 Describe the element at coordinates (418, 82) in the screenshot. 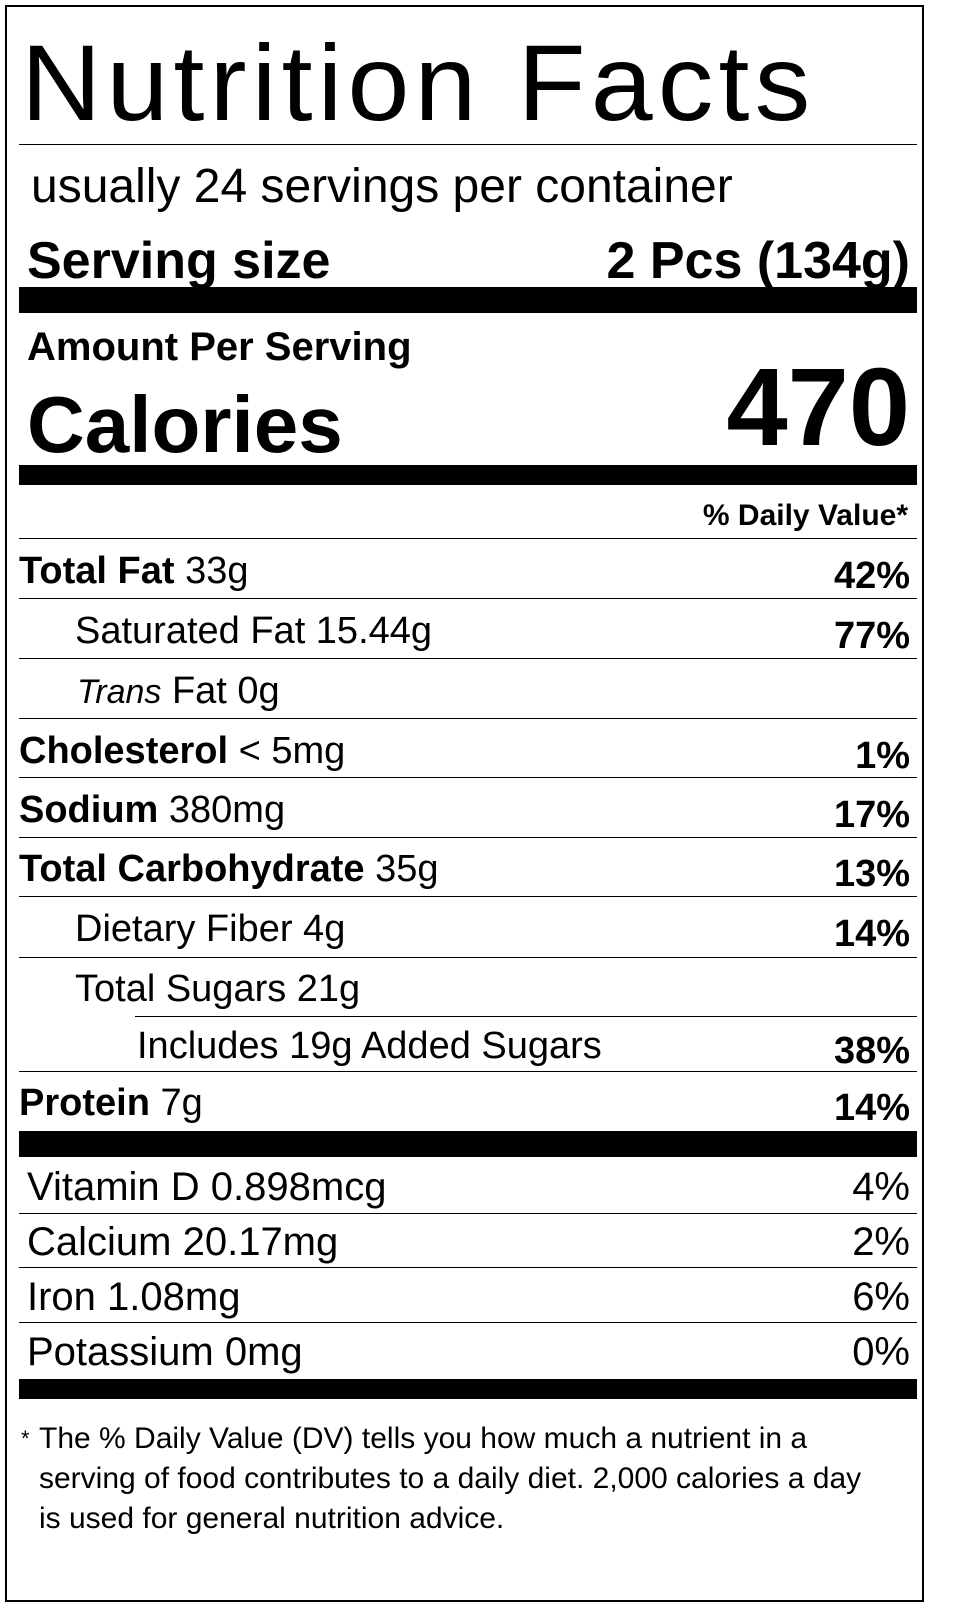

I see `label-title: Nutrition Facts` at that location.